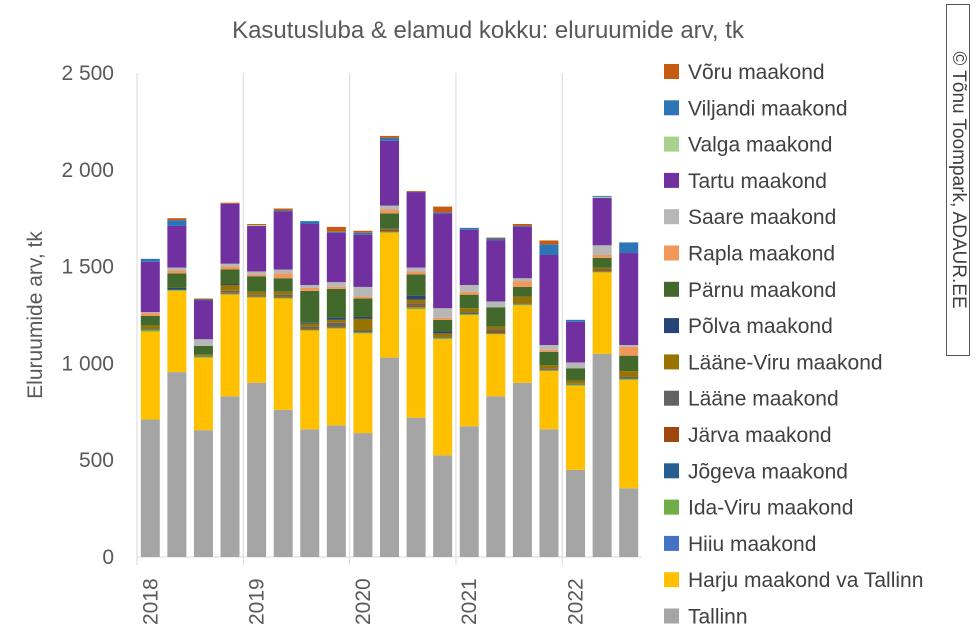 This screenshot has width=976, height=638. Describe the element at coordinates (958, 180) in the screenshot. I see `credit-box: © Tõnu Toompark, ADAUR.EE` at that location.